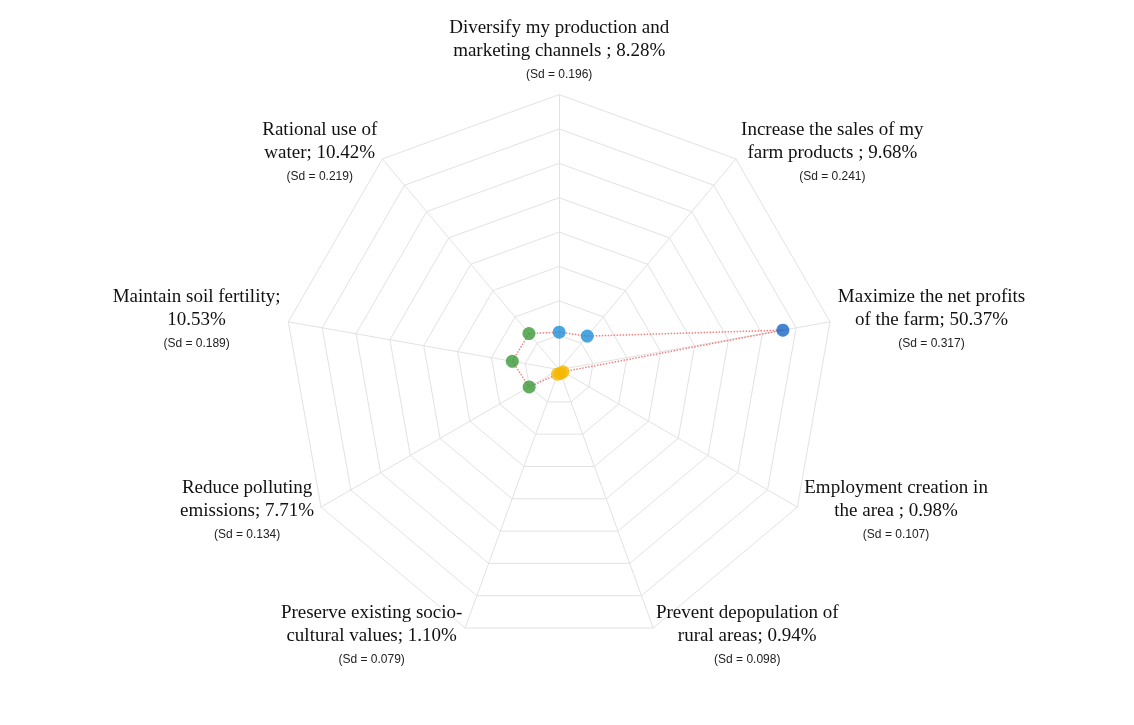  I want to click on spoke-label: Reduce polluting emissions; 7.71% (Sd = 0.134), so click(247, 509).